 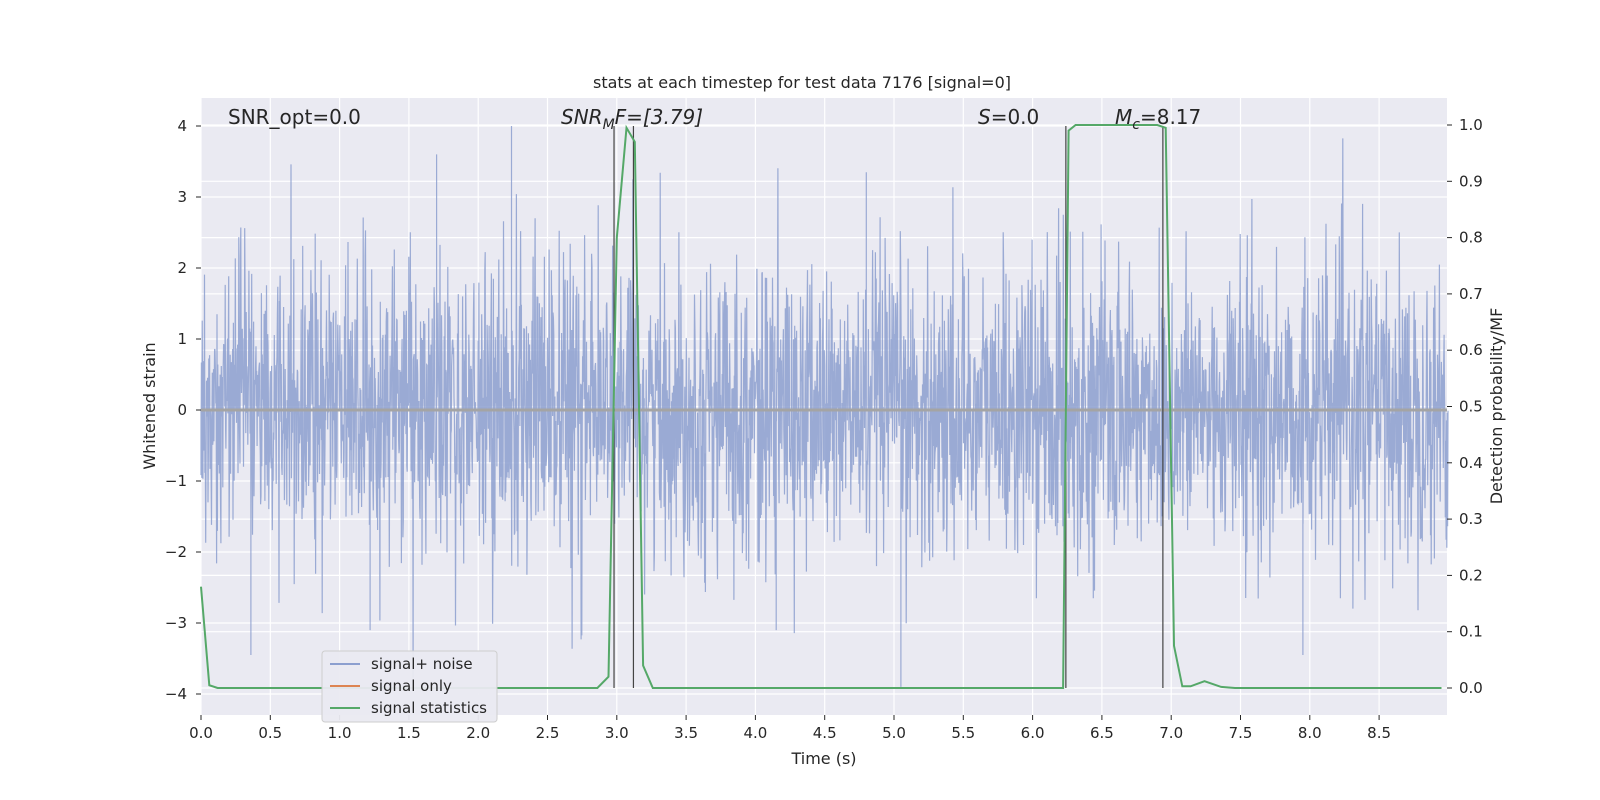 What do you see at coordinates (755, 733) in the screenshot?
I see `x-tick-label: 4.0` at bounding box center [755, 733].